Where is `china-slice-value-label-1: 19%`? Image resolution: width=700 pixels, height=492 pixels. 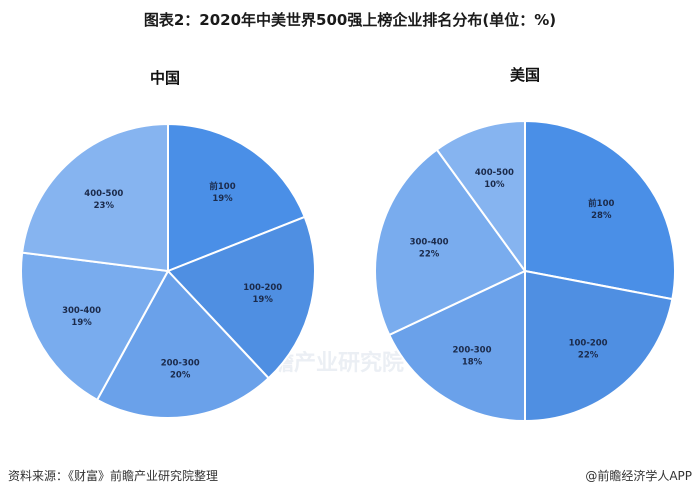 china-slice-value-label-1: 19% is located at coordinates (263, 300).